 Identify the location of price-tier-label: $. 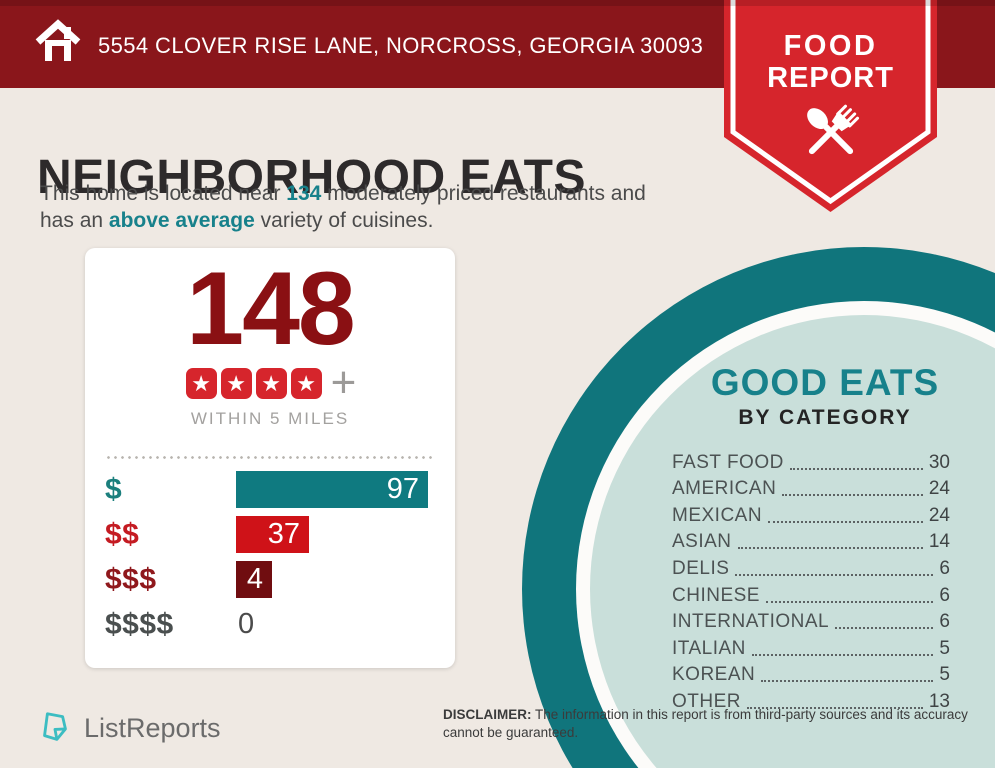
(114, 489).